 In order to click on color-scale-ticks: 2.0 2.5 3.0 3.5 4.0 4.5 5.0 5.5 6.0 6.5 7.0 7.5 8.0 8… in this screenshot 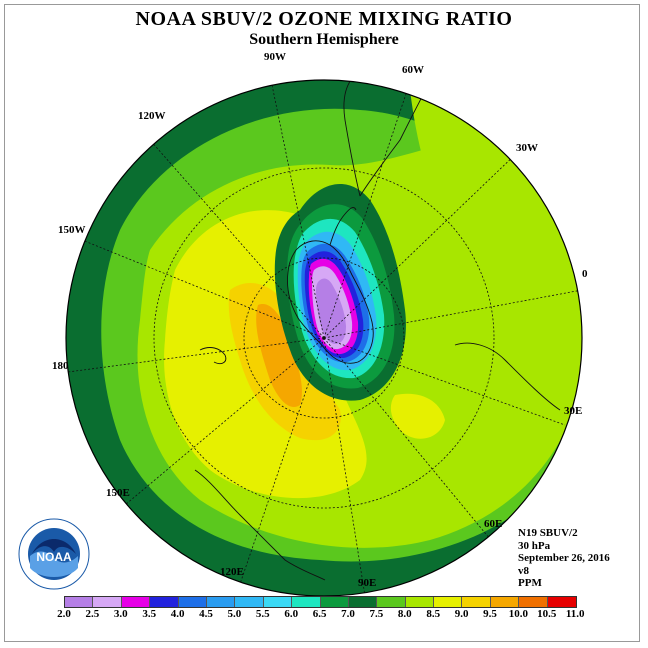, I will do `click(330, 615)`.